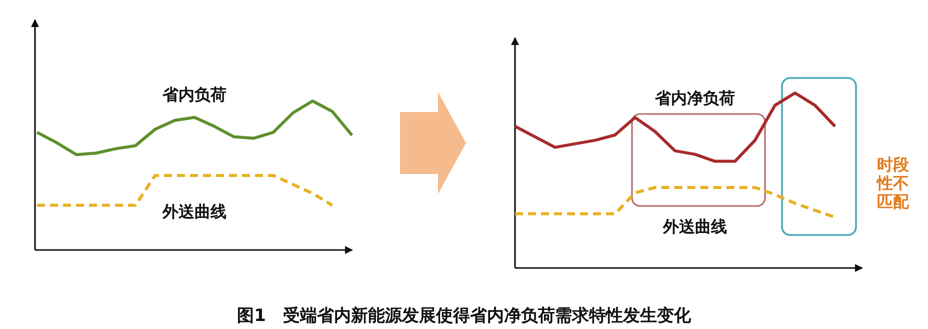 This screenshot has height=329, width=928. What do you see at coordinates (893, 183) in the screenshot?
I see `text: 时段性不匹配` at bounding box center [893, 183].